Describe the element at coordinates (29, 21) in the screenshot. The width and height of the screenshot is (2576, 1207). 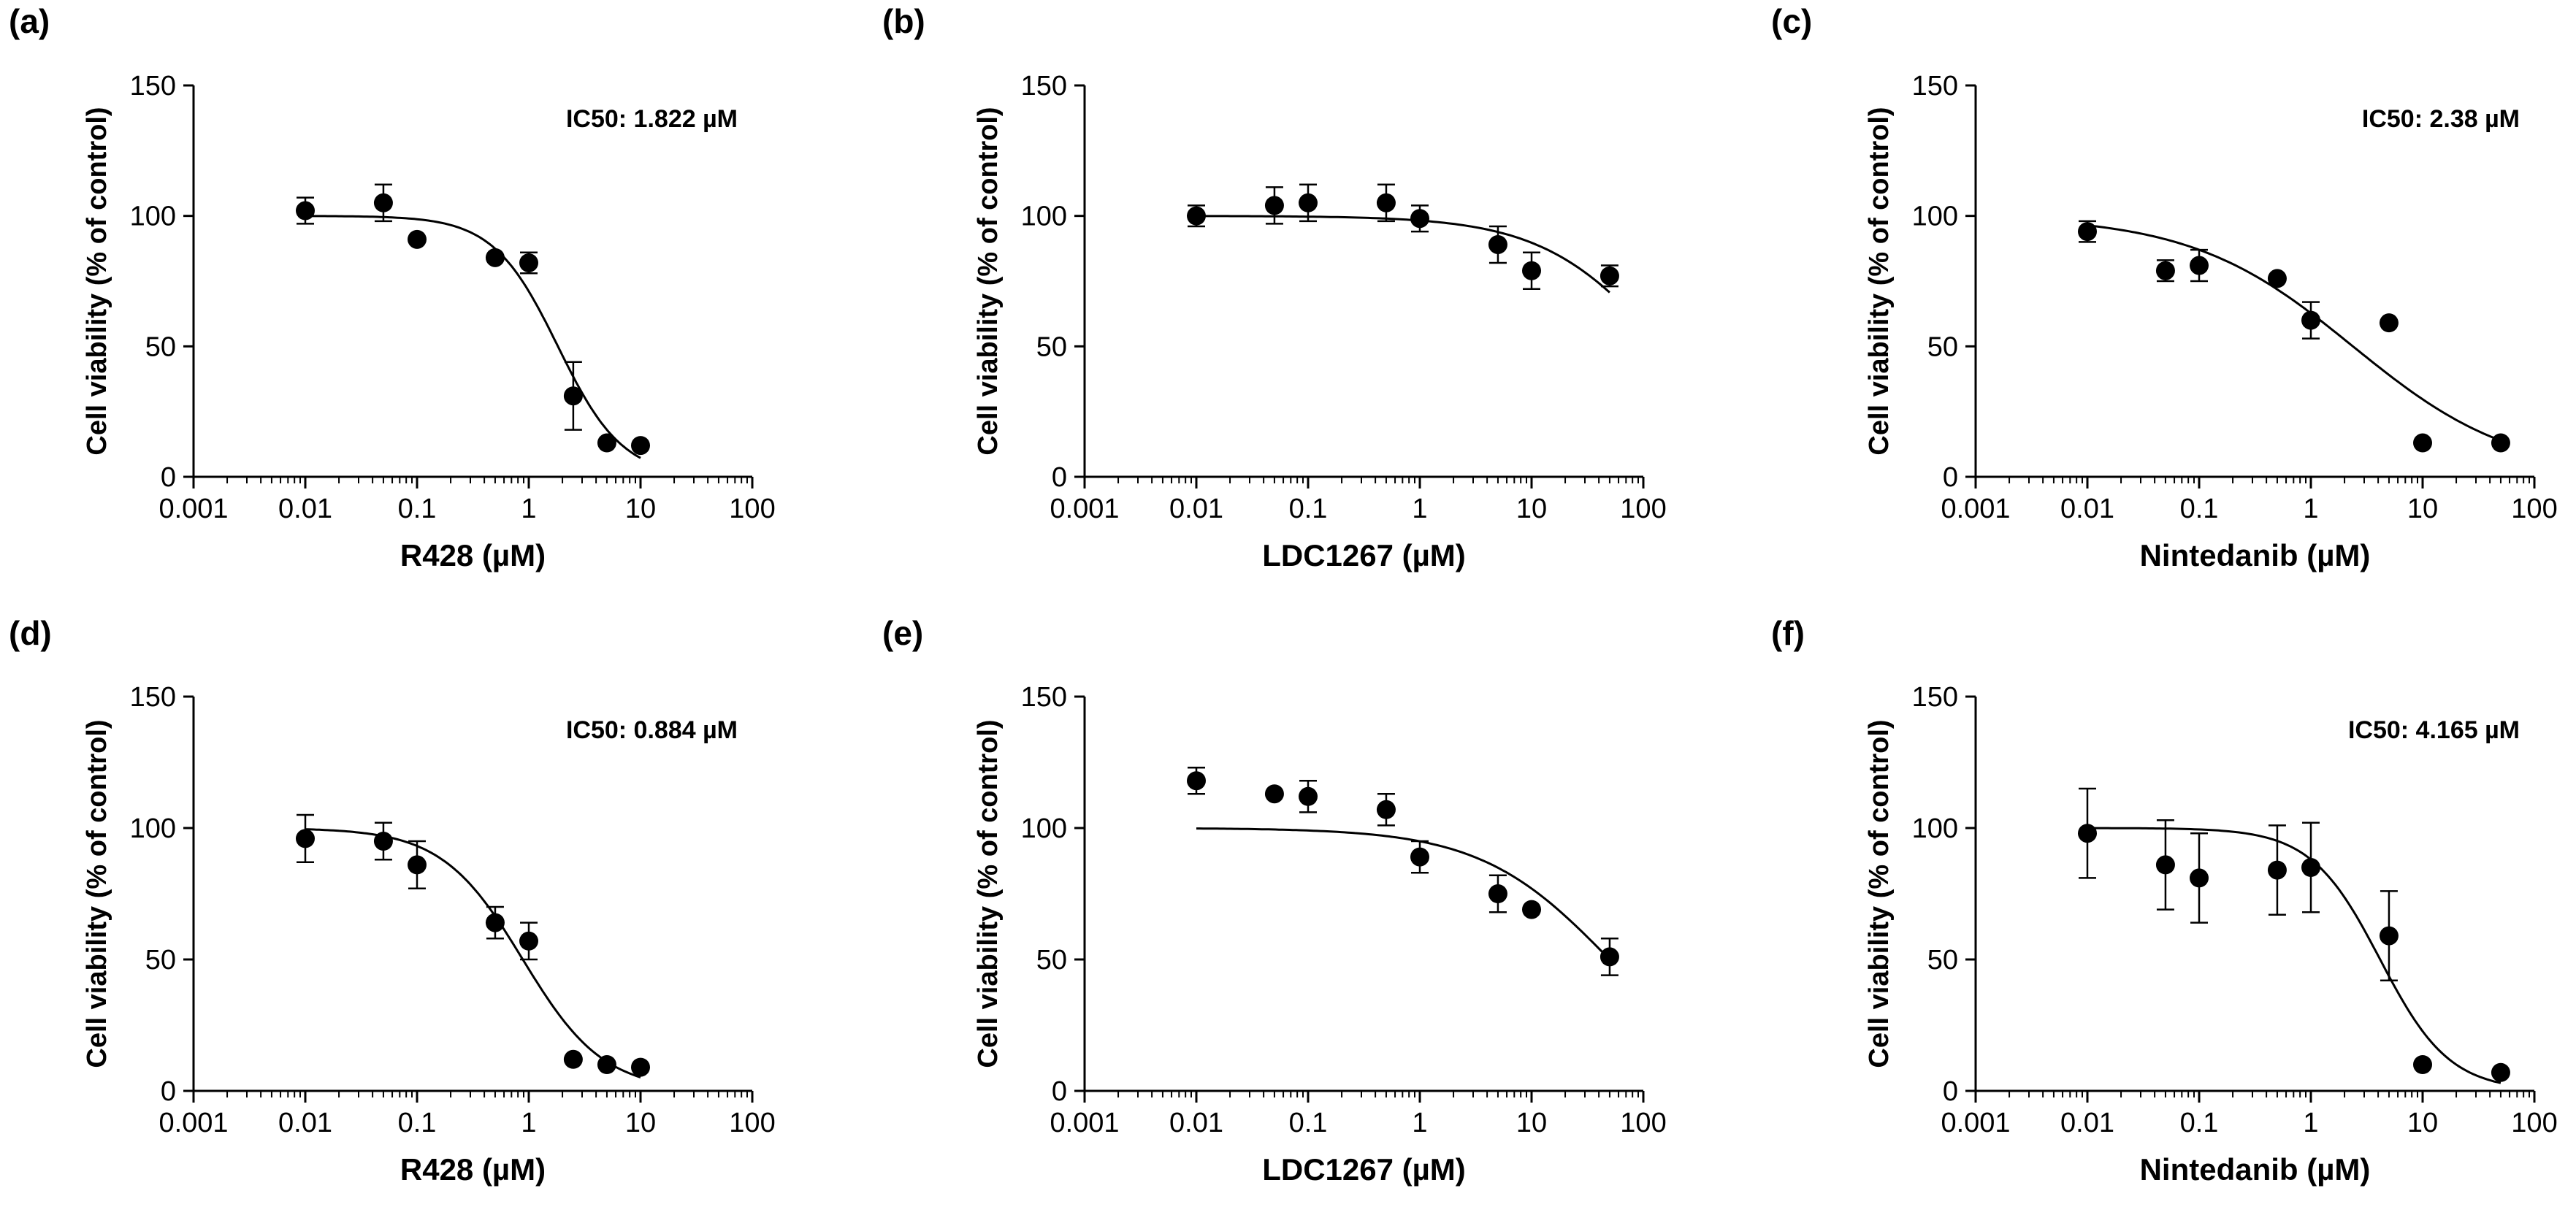
I see `panel-letter: (a)` at that location.